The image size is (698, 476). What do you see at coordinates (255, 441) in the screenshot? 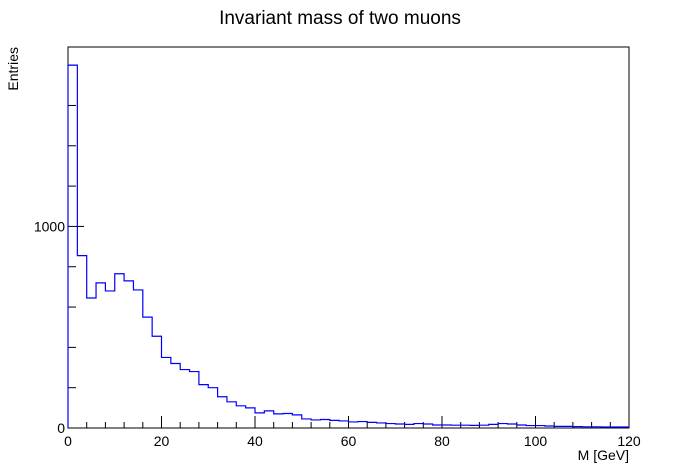
I see `x-tick-label: 40` at bounding box center [255, 441].